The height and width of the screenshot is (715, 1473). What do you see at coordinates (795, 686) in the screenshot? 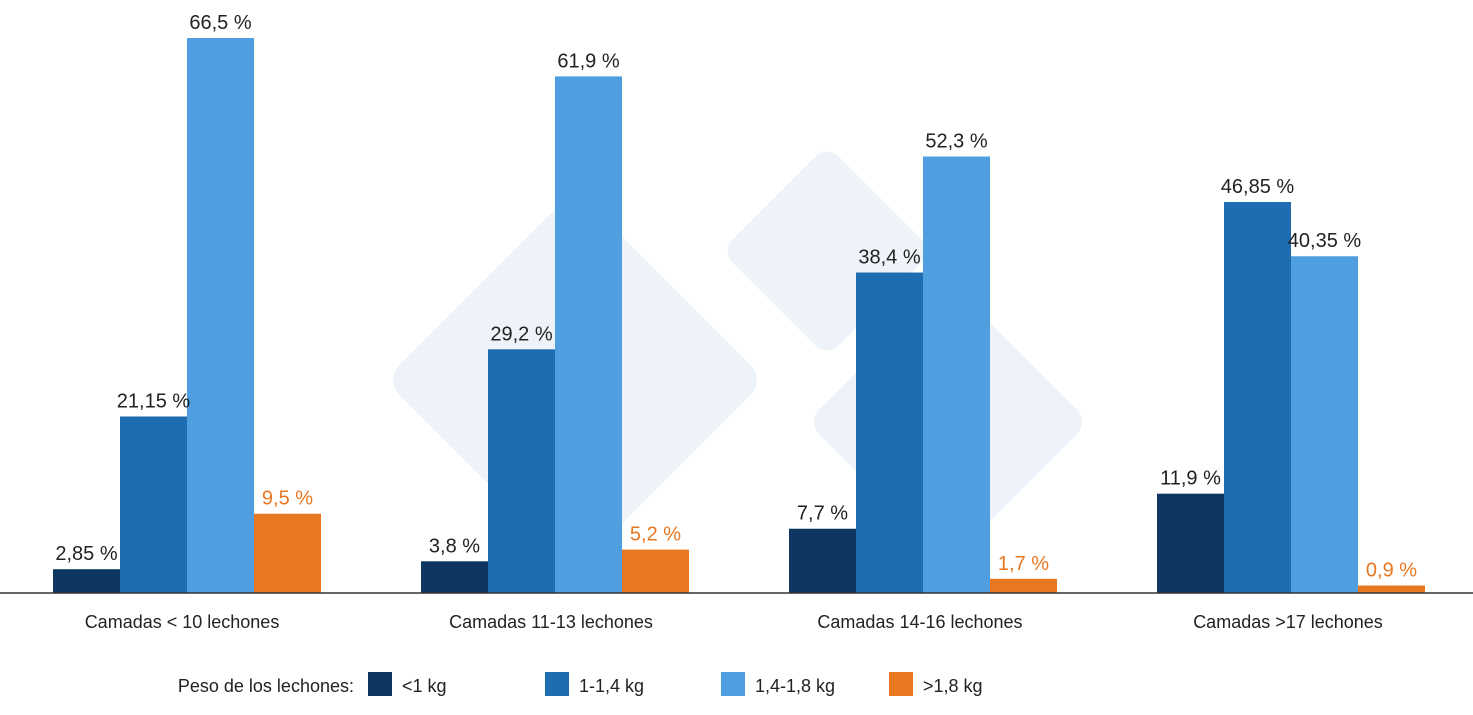
I see `legend-label-3: 1,4-1,8 kg` at bounding box center [795, 686].